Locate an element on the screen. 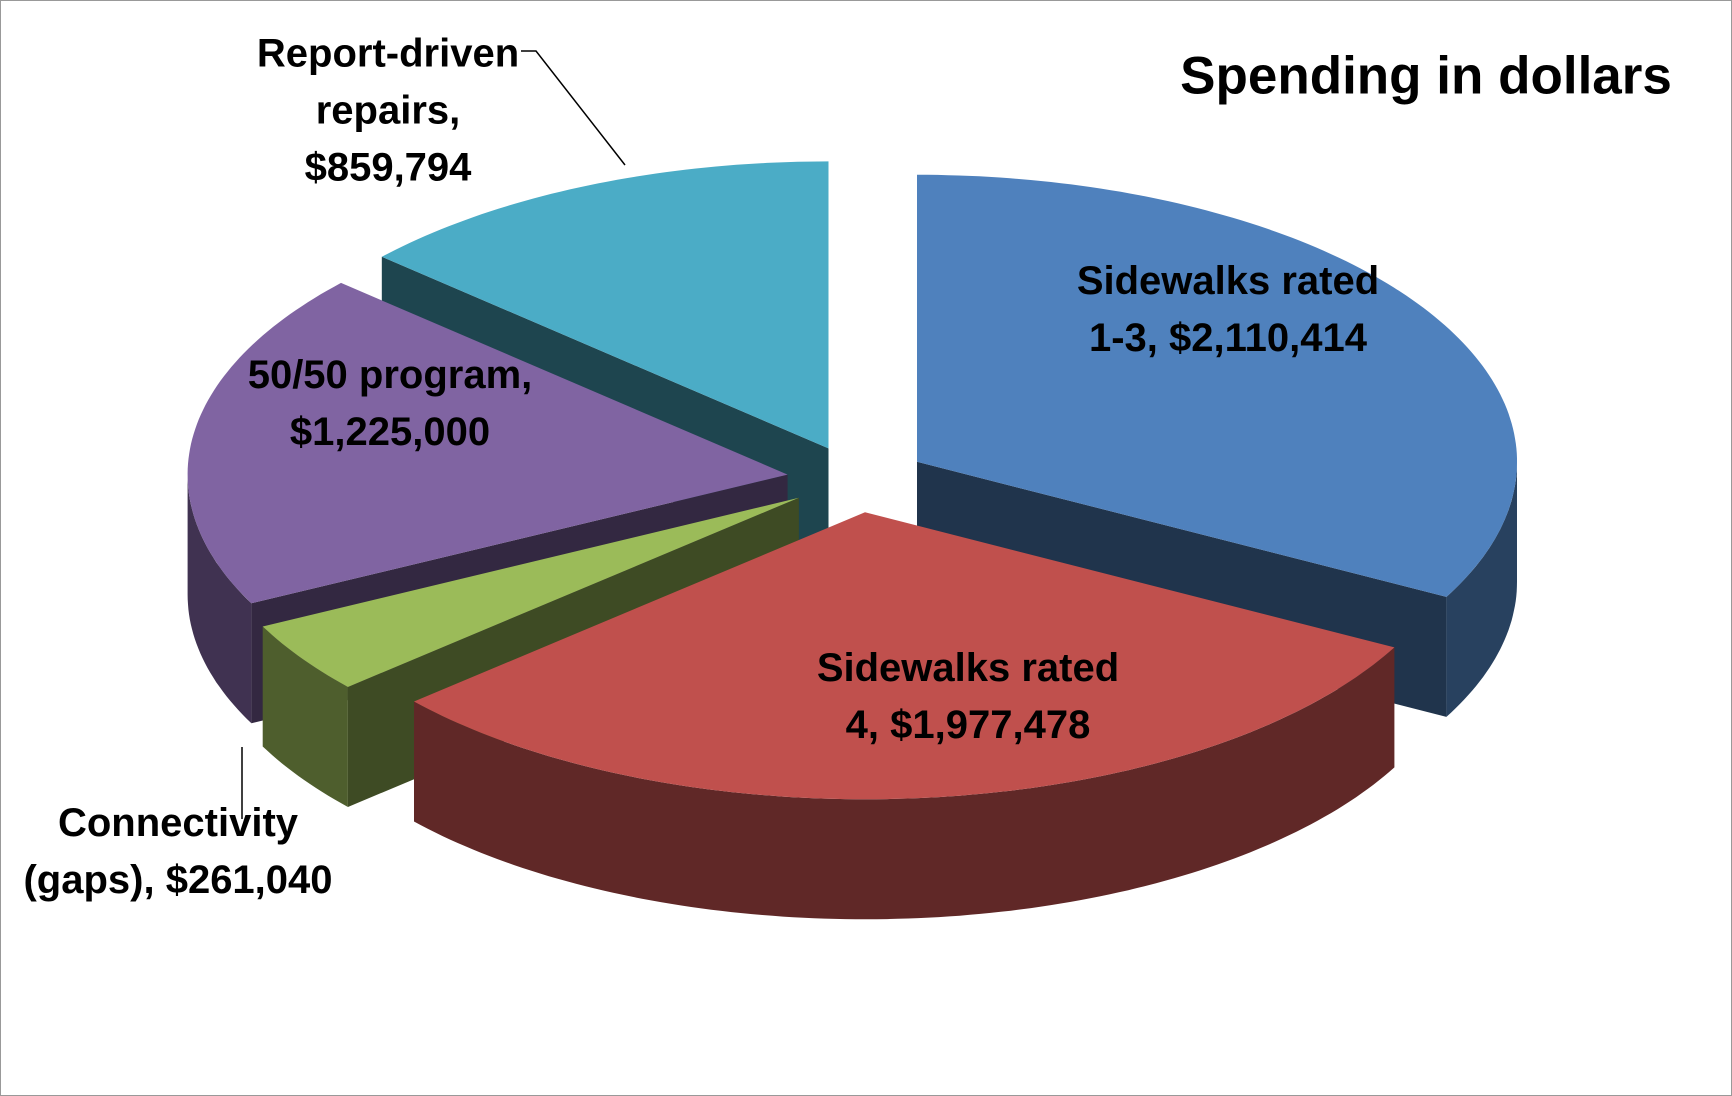 The height and width of the screenshot is (1096, 1732). data-label: 50/50 program, $1,225,000 is located at coordinates (390, 403).